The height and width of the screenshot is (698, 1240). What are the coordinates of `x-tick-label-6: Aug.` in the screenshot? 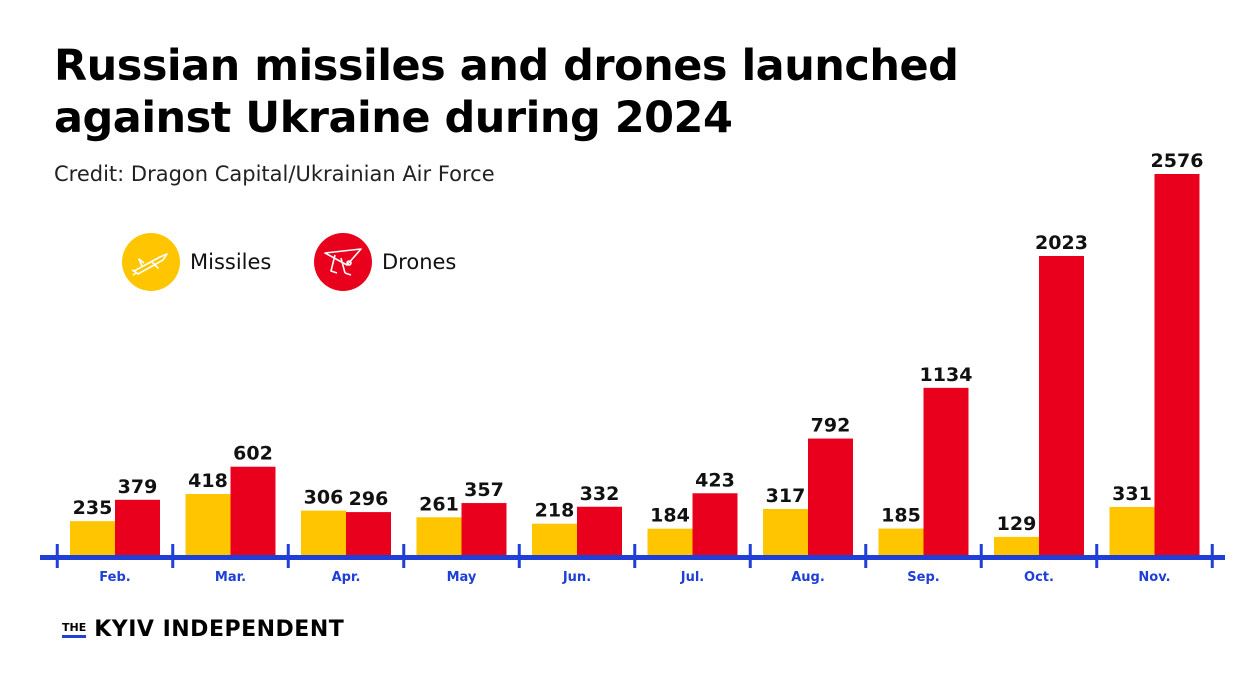 It's located at (808, 577).